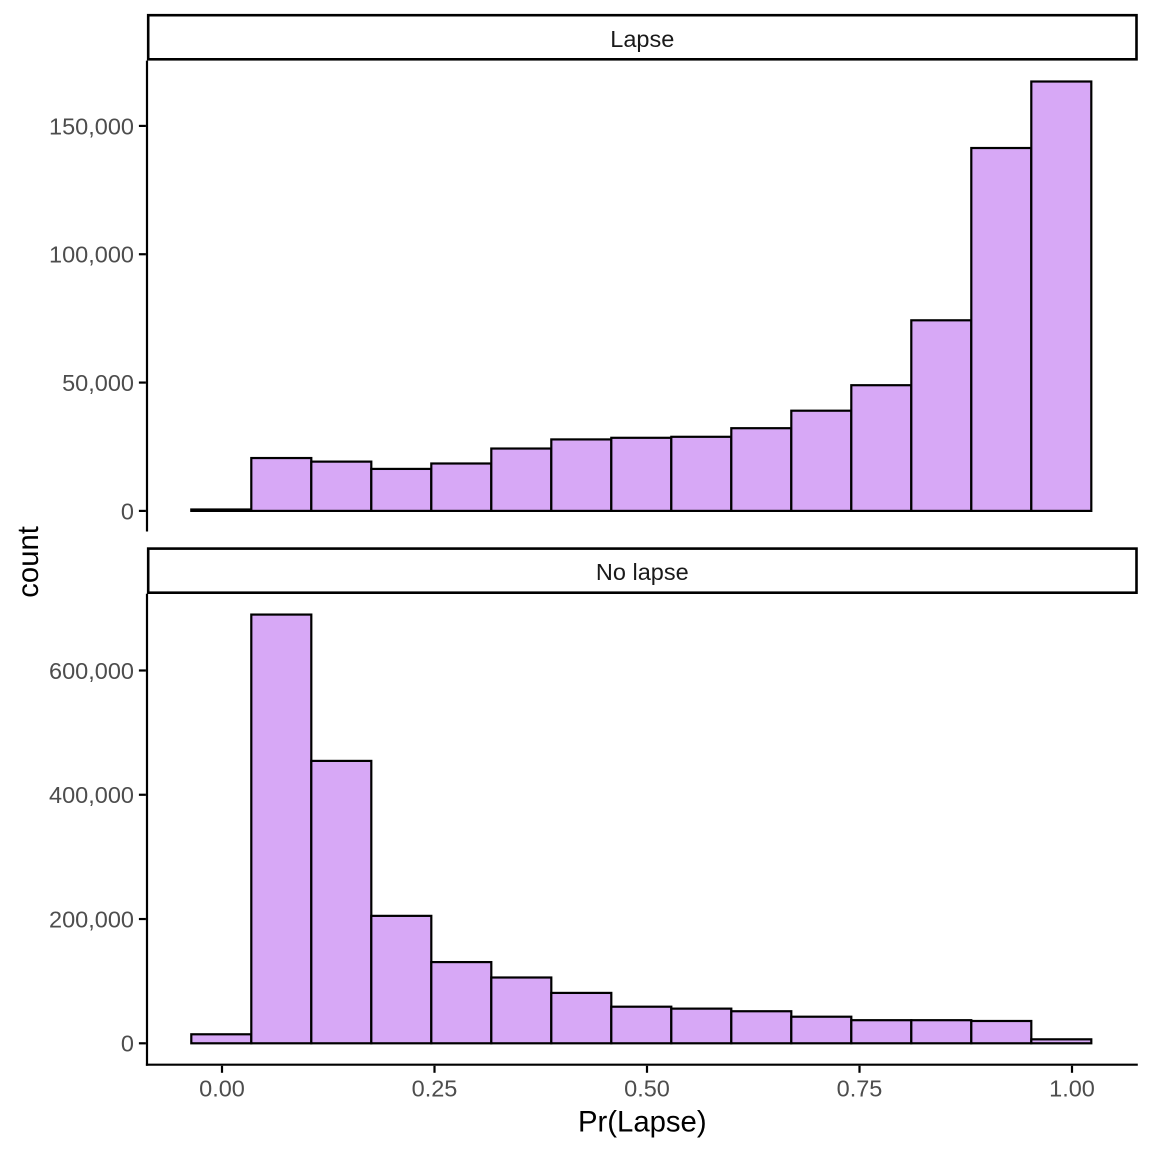  What do you see at coordinates (860, 1089) in the screenshot?
I see `svg-text: 0.75` at bounding box center [860, 1089].